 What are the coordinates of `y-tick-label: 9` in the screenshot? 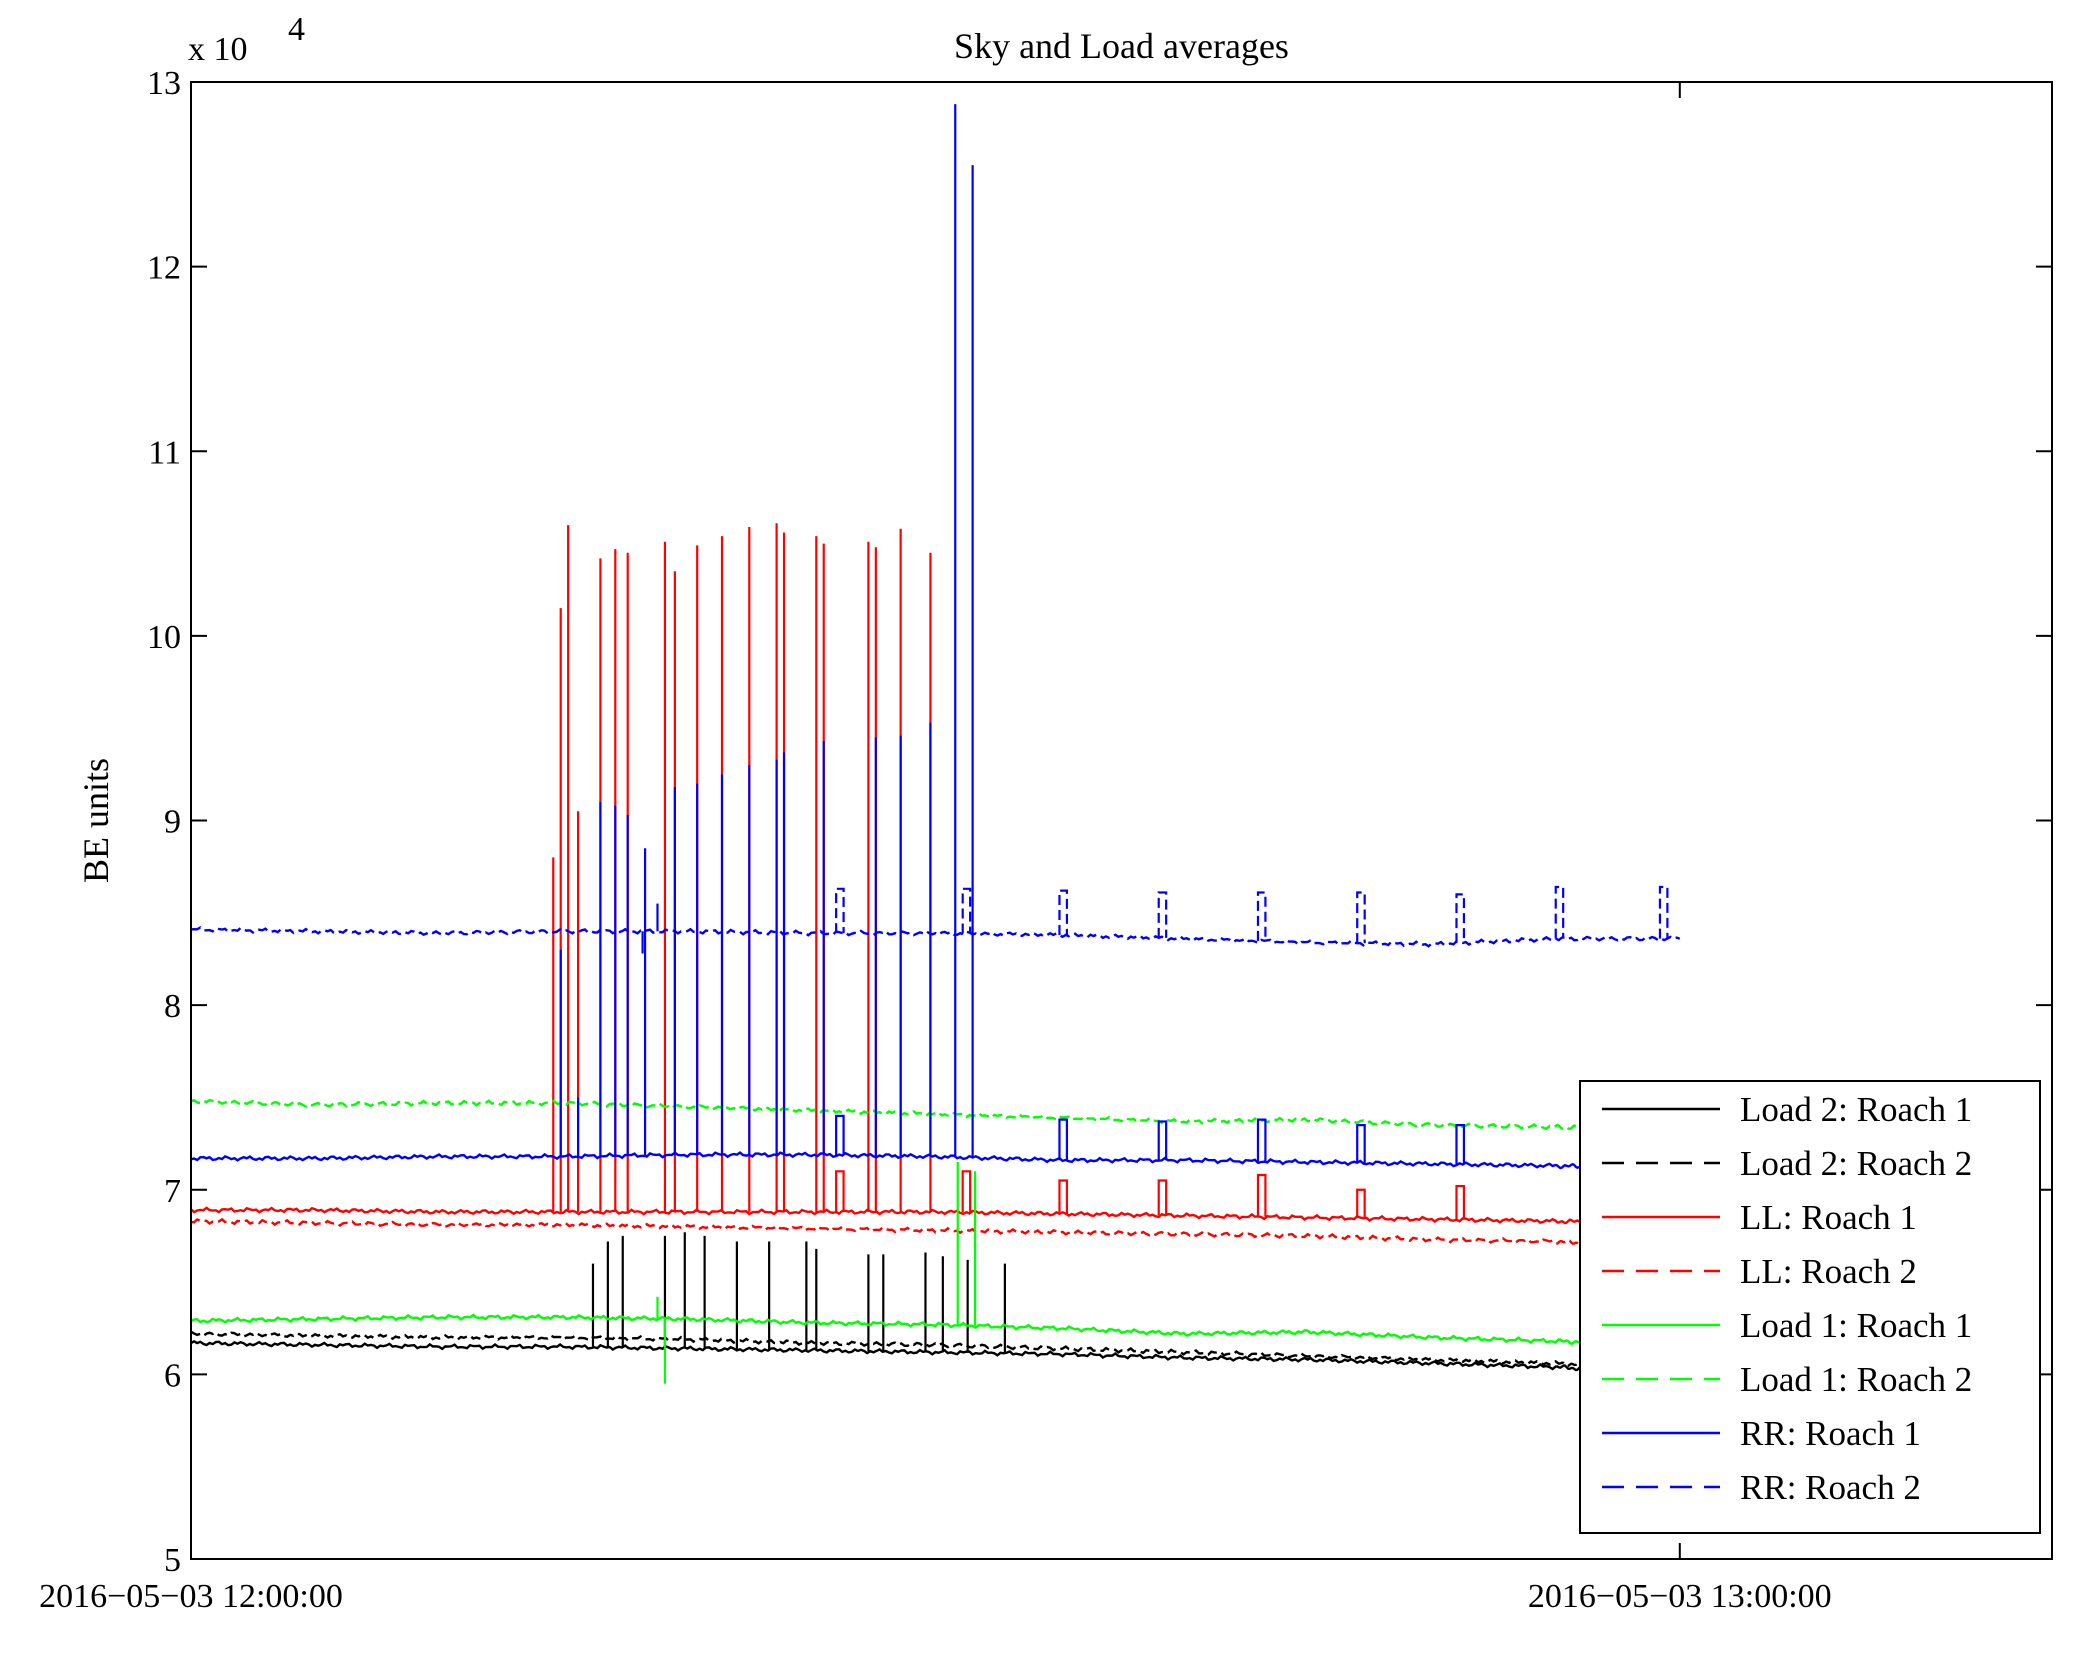 It's located at (172, 822).